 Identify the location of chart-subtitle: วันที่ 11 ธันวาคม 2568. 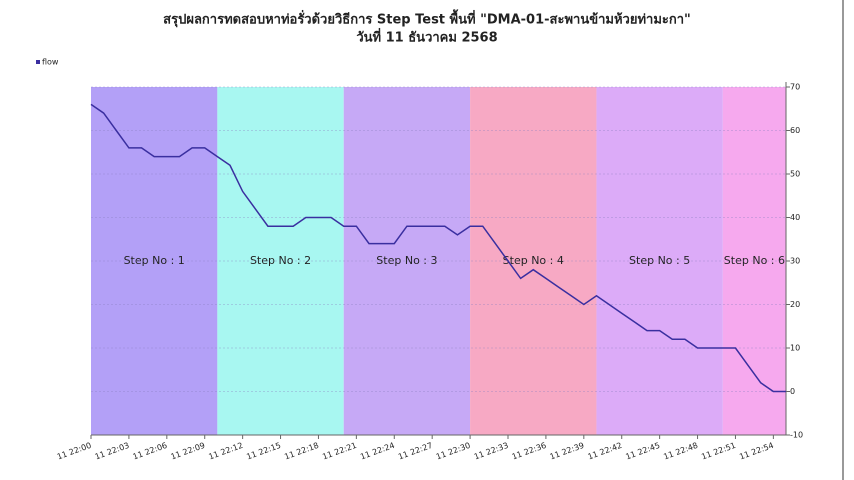
(426, 37).